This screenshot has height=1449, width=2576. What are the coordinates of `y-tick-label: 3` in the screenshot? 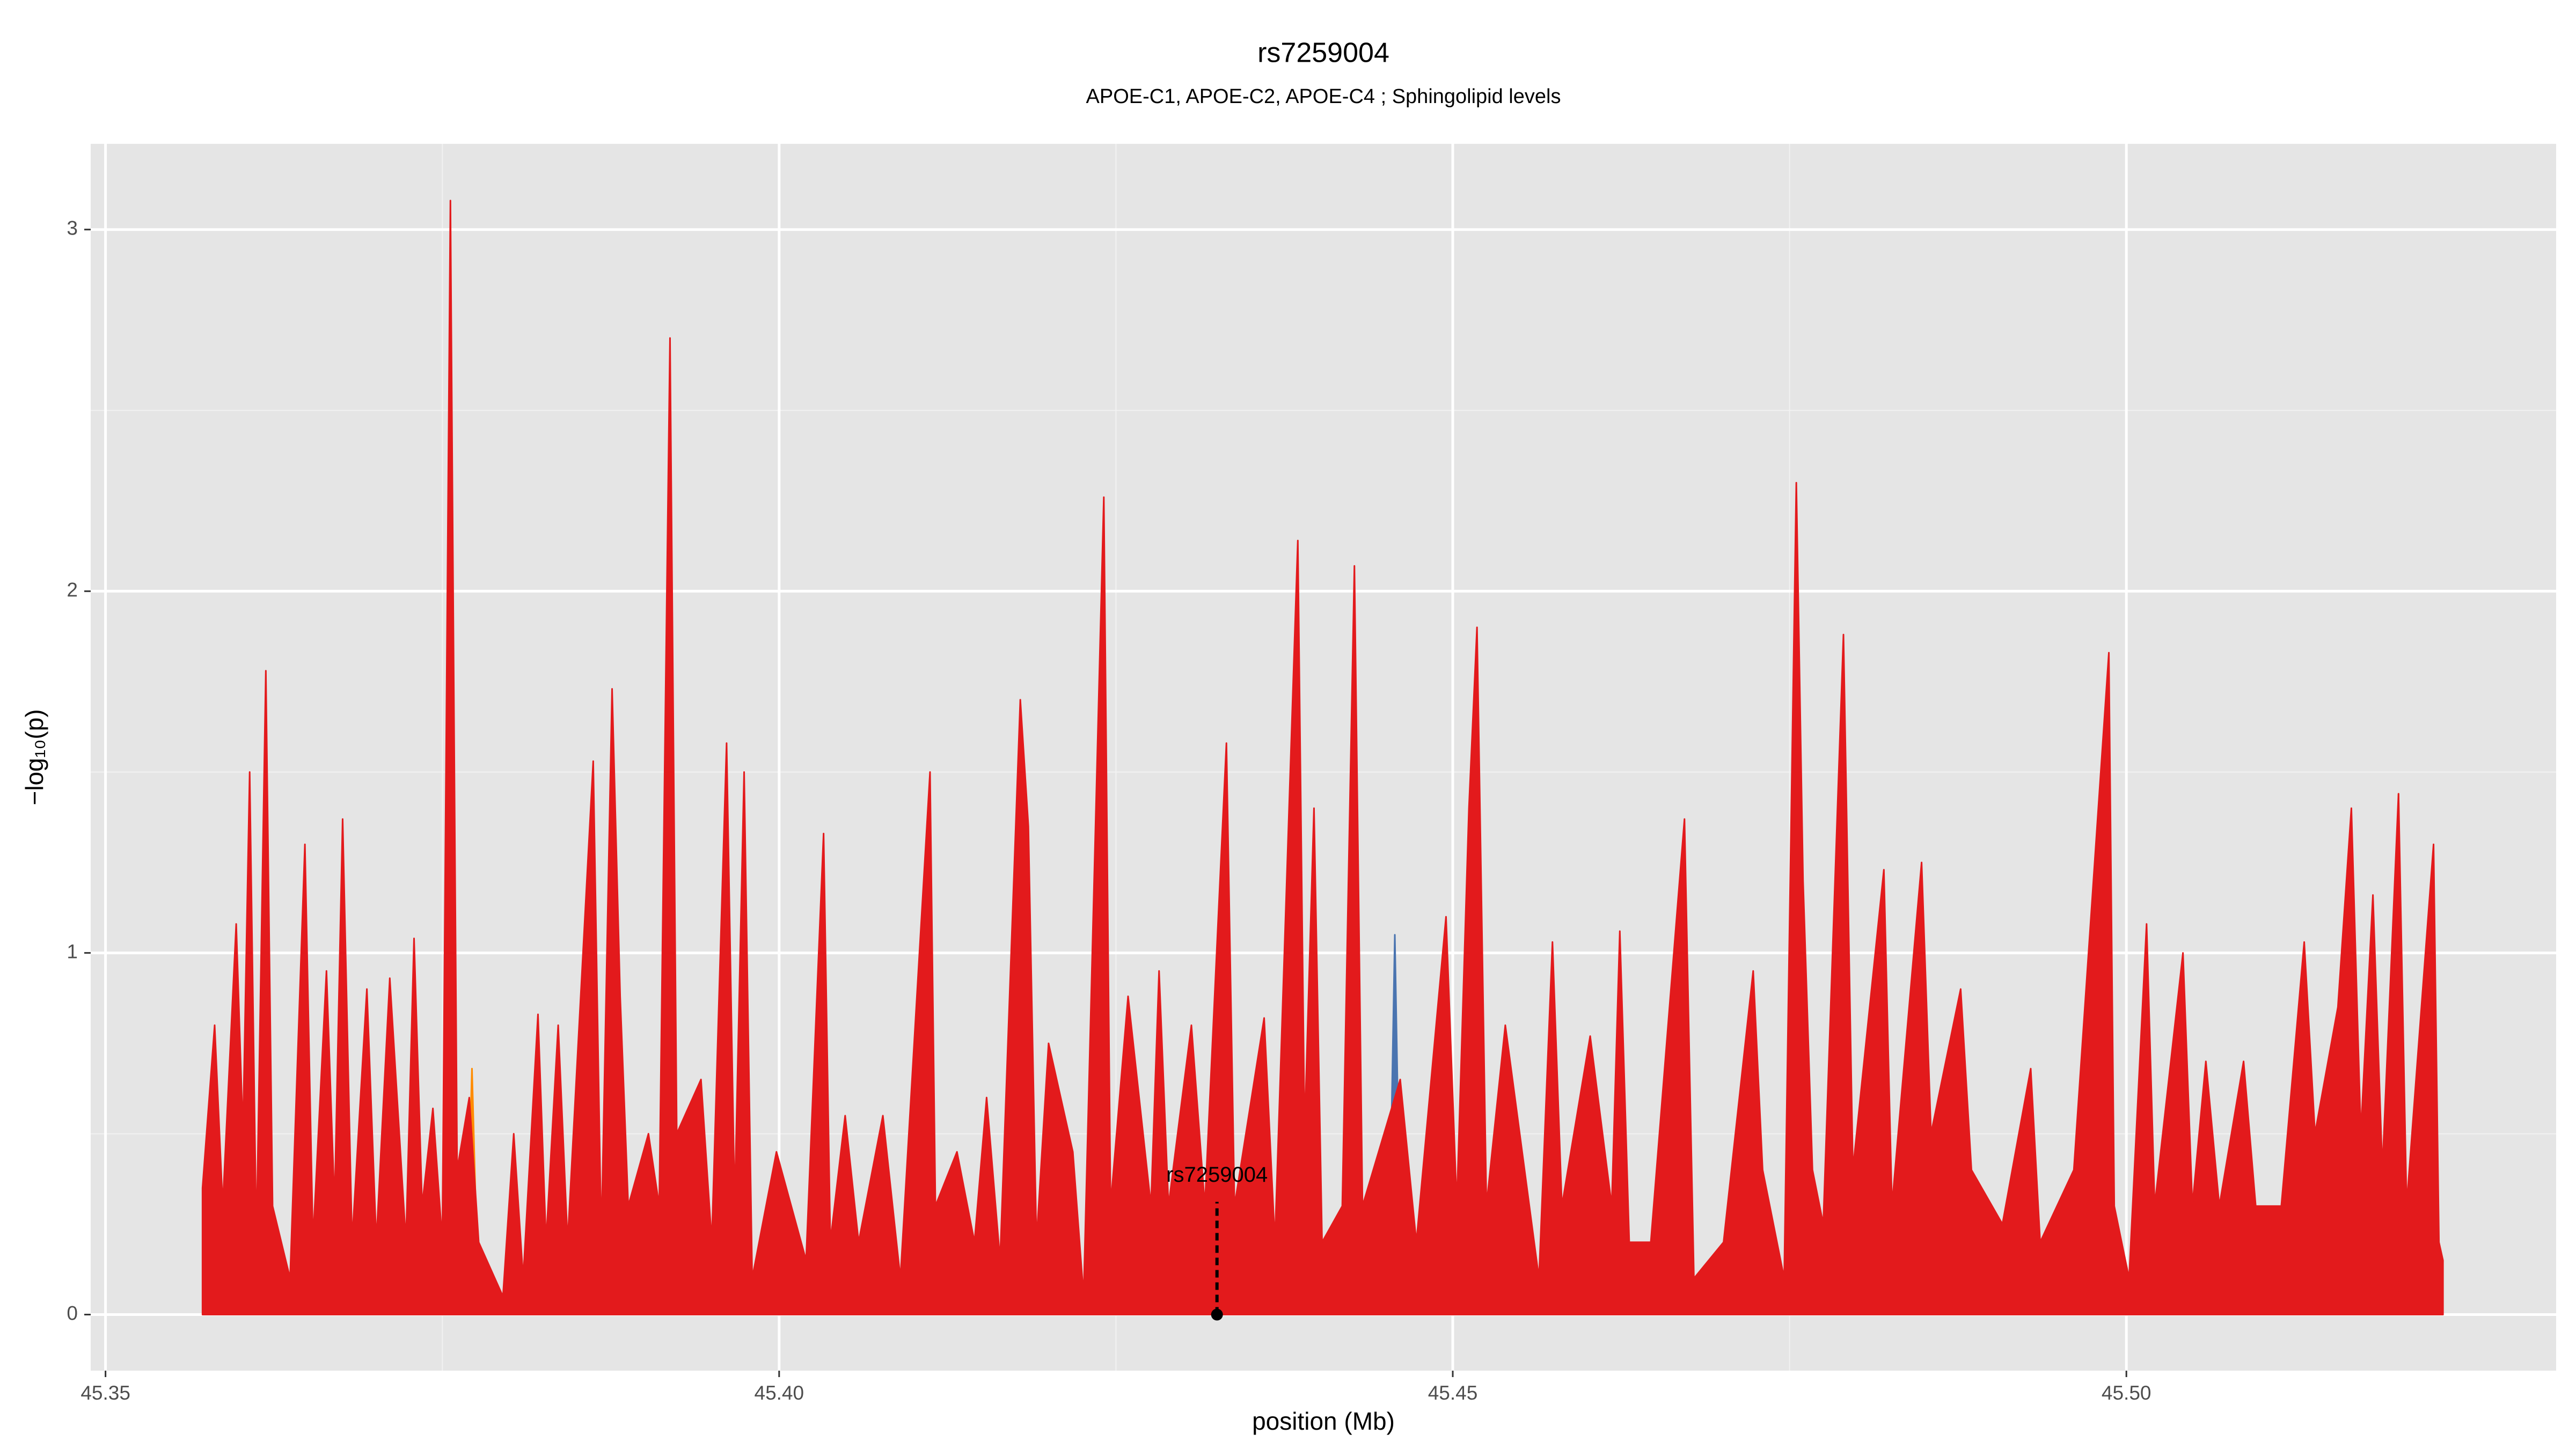 It's located at (72, 228).